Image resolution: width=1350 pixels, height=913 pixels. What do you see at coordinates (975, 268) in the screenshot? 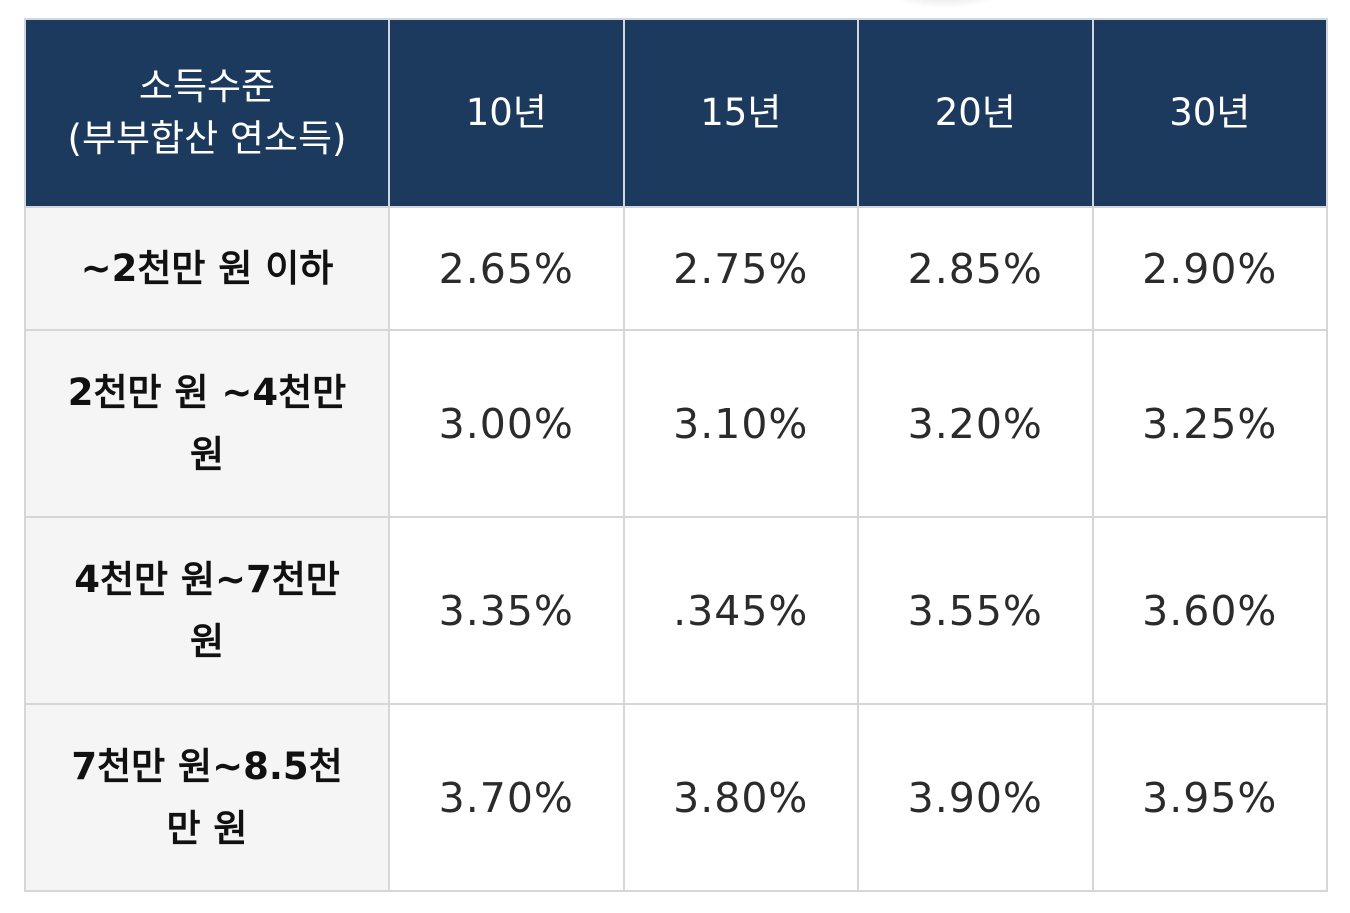
I see `rate-cell: 2.85%` at bounding box center [975, 268].